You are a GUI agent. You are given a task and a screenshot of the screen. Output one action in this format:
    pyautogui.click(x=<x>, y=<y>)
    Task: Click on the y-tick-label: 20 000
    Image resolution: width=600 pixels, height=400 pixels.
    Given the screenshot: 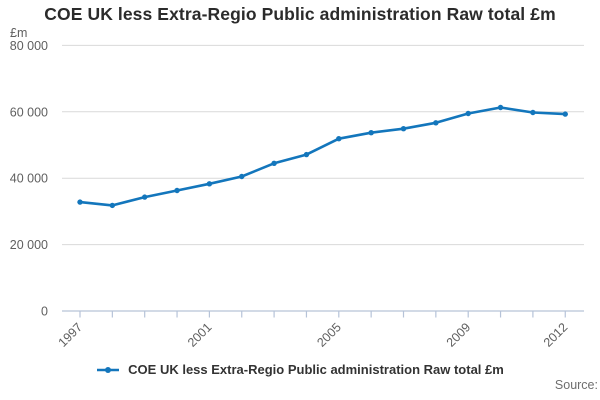 What is the action you would take?
    pyautogui.click(x=29, y=245)
    